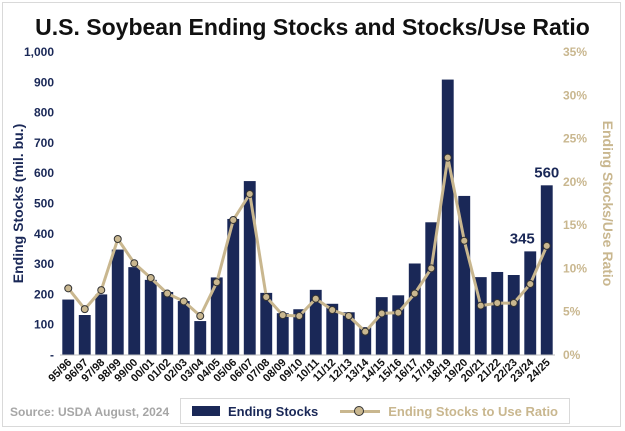 The width and height of the screenshot is (625, 431). Describe the element at coordinates (575, 52) in the screenshot. I see `right-tick-label: 35%` at that location.